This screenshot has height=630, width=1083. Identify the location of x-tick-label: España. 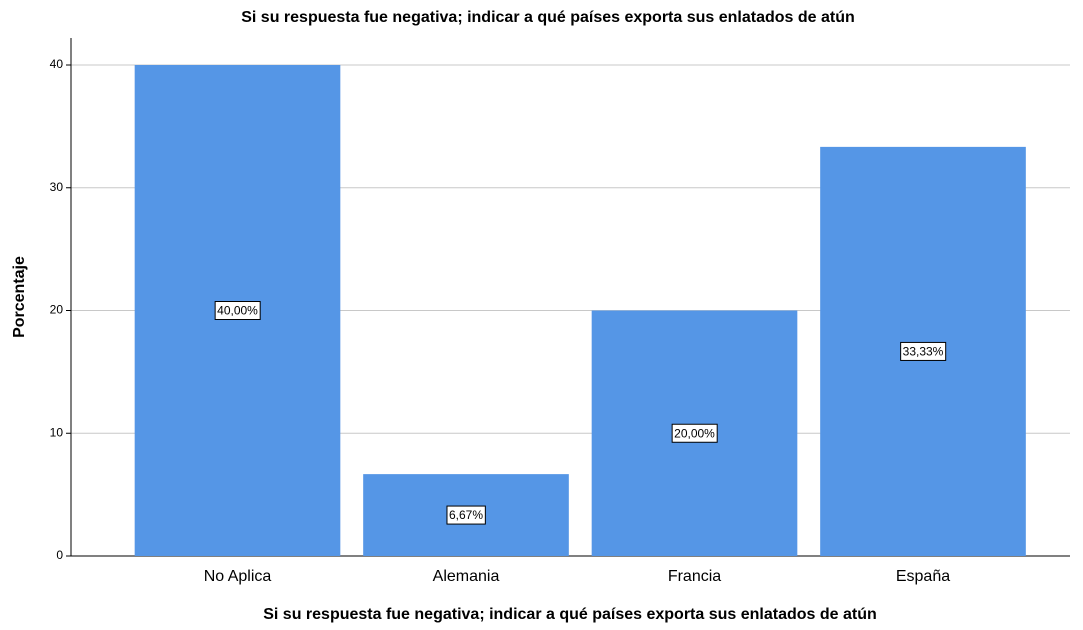
(923, 576).